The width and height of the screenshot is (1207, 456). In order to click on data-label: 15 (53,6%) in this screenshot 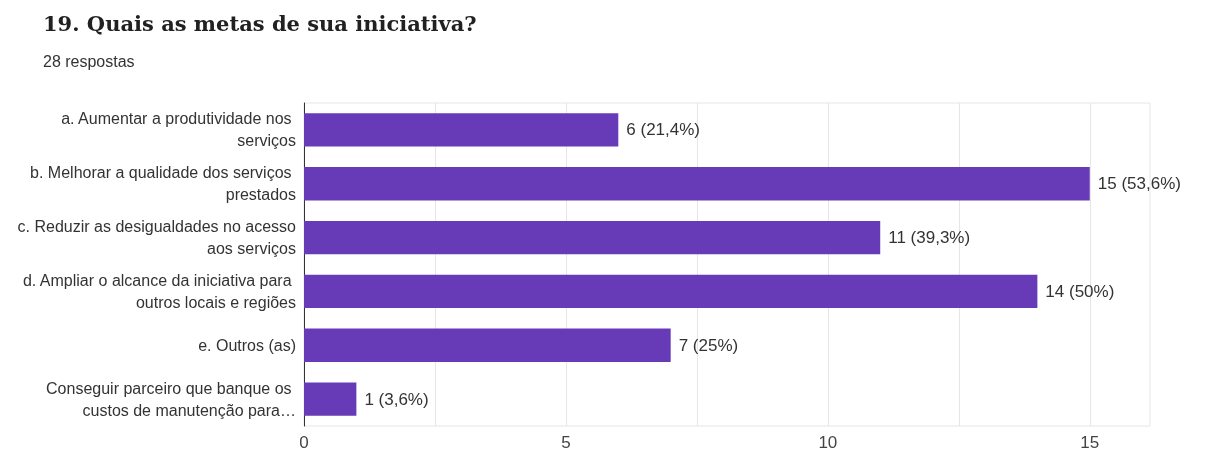, I will do `click(1139, 184)`.